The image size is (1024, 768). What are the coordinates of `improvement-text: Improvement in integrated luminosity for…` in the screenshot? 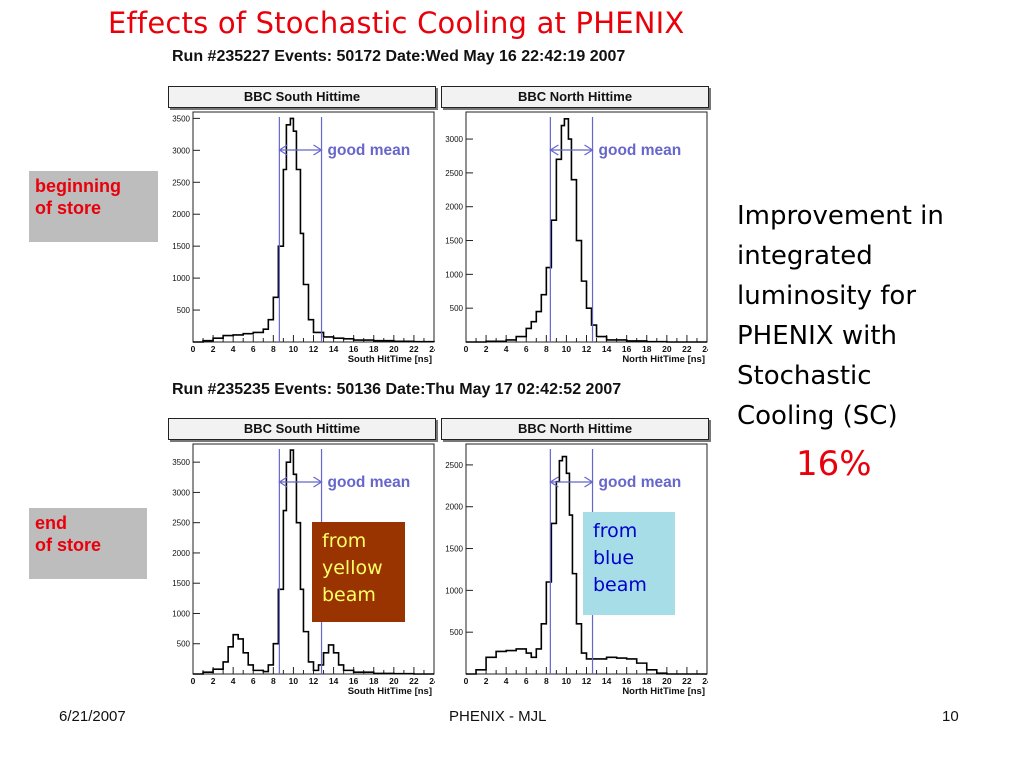 It's located at (840, 316).